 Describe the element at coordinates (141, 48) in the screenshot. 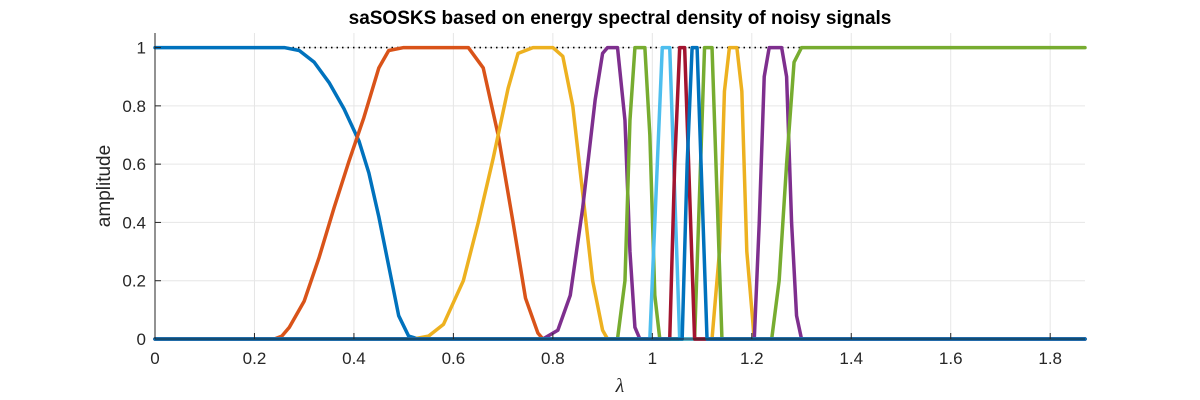

I see `y-tick-label: 1` at that location.